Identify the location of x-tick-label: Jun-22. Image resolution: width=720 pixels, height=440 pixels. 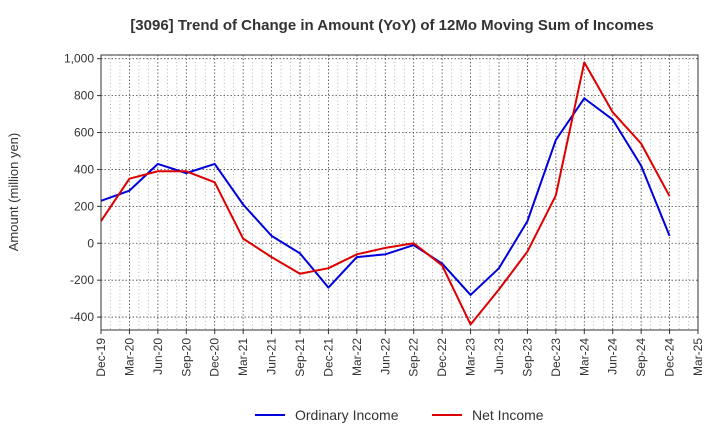
(385, 356).